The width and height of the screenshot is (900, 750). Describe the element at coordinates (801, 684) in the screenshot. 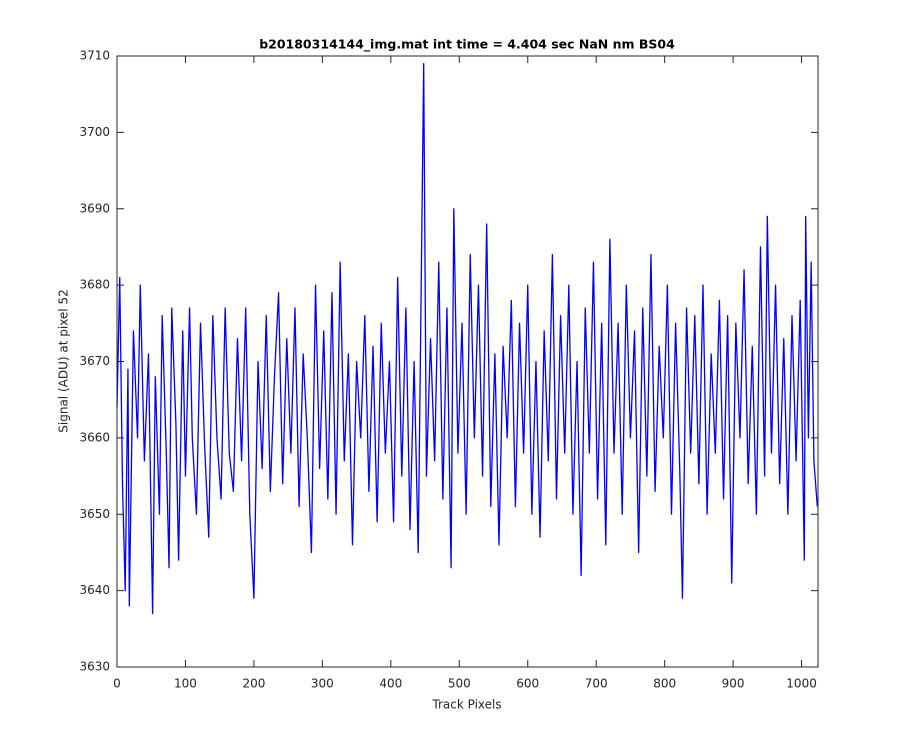

I see `x-tick-label: 1000` at that location.